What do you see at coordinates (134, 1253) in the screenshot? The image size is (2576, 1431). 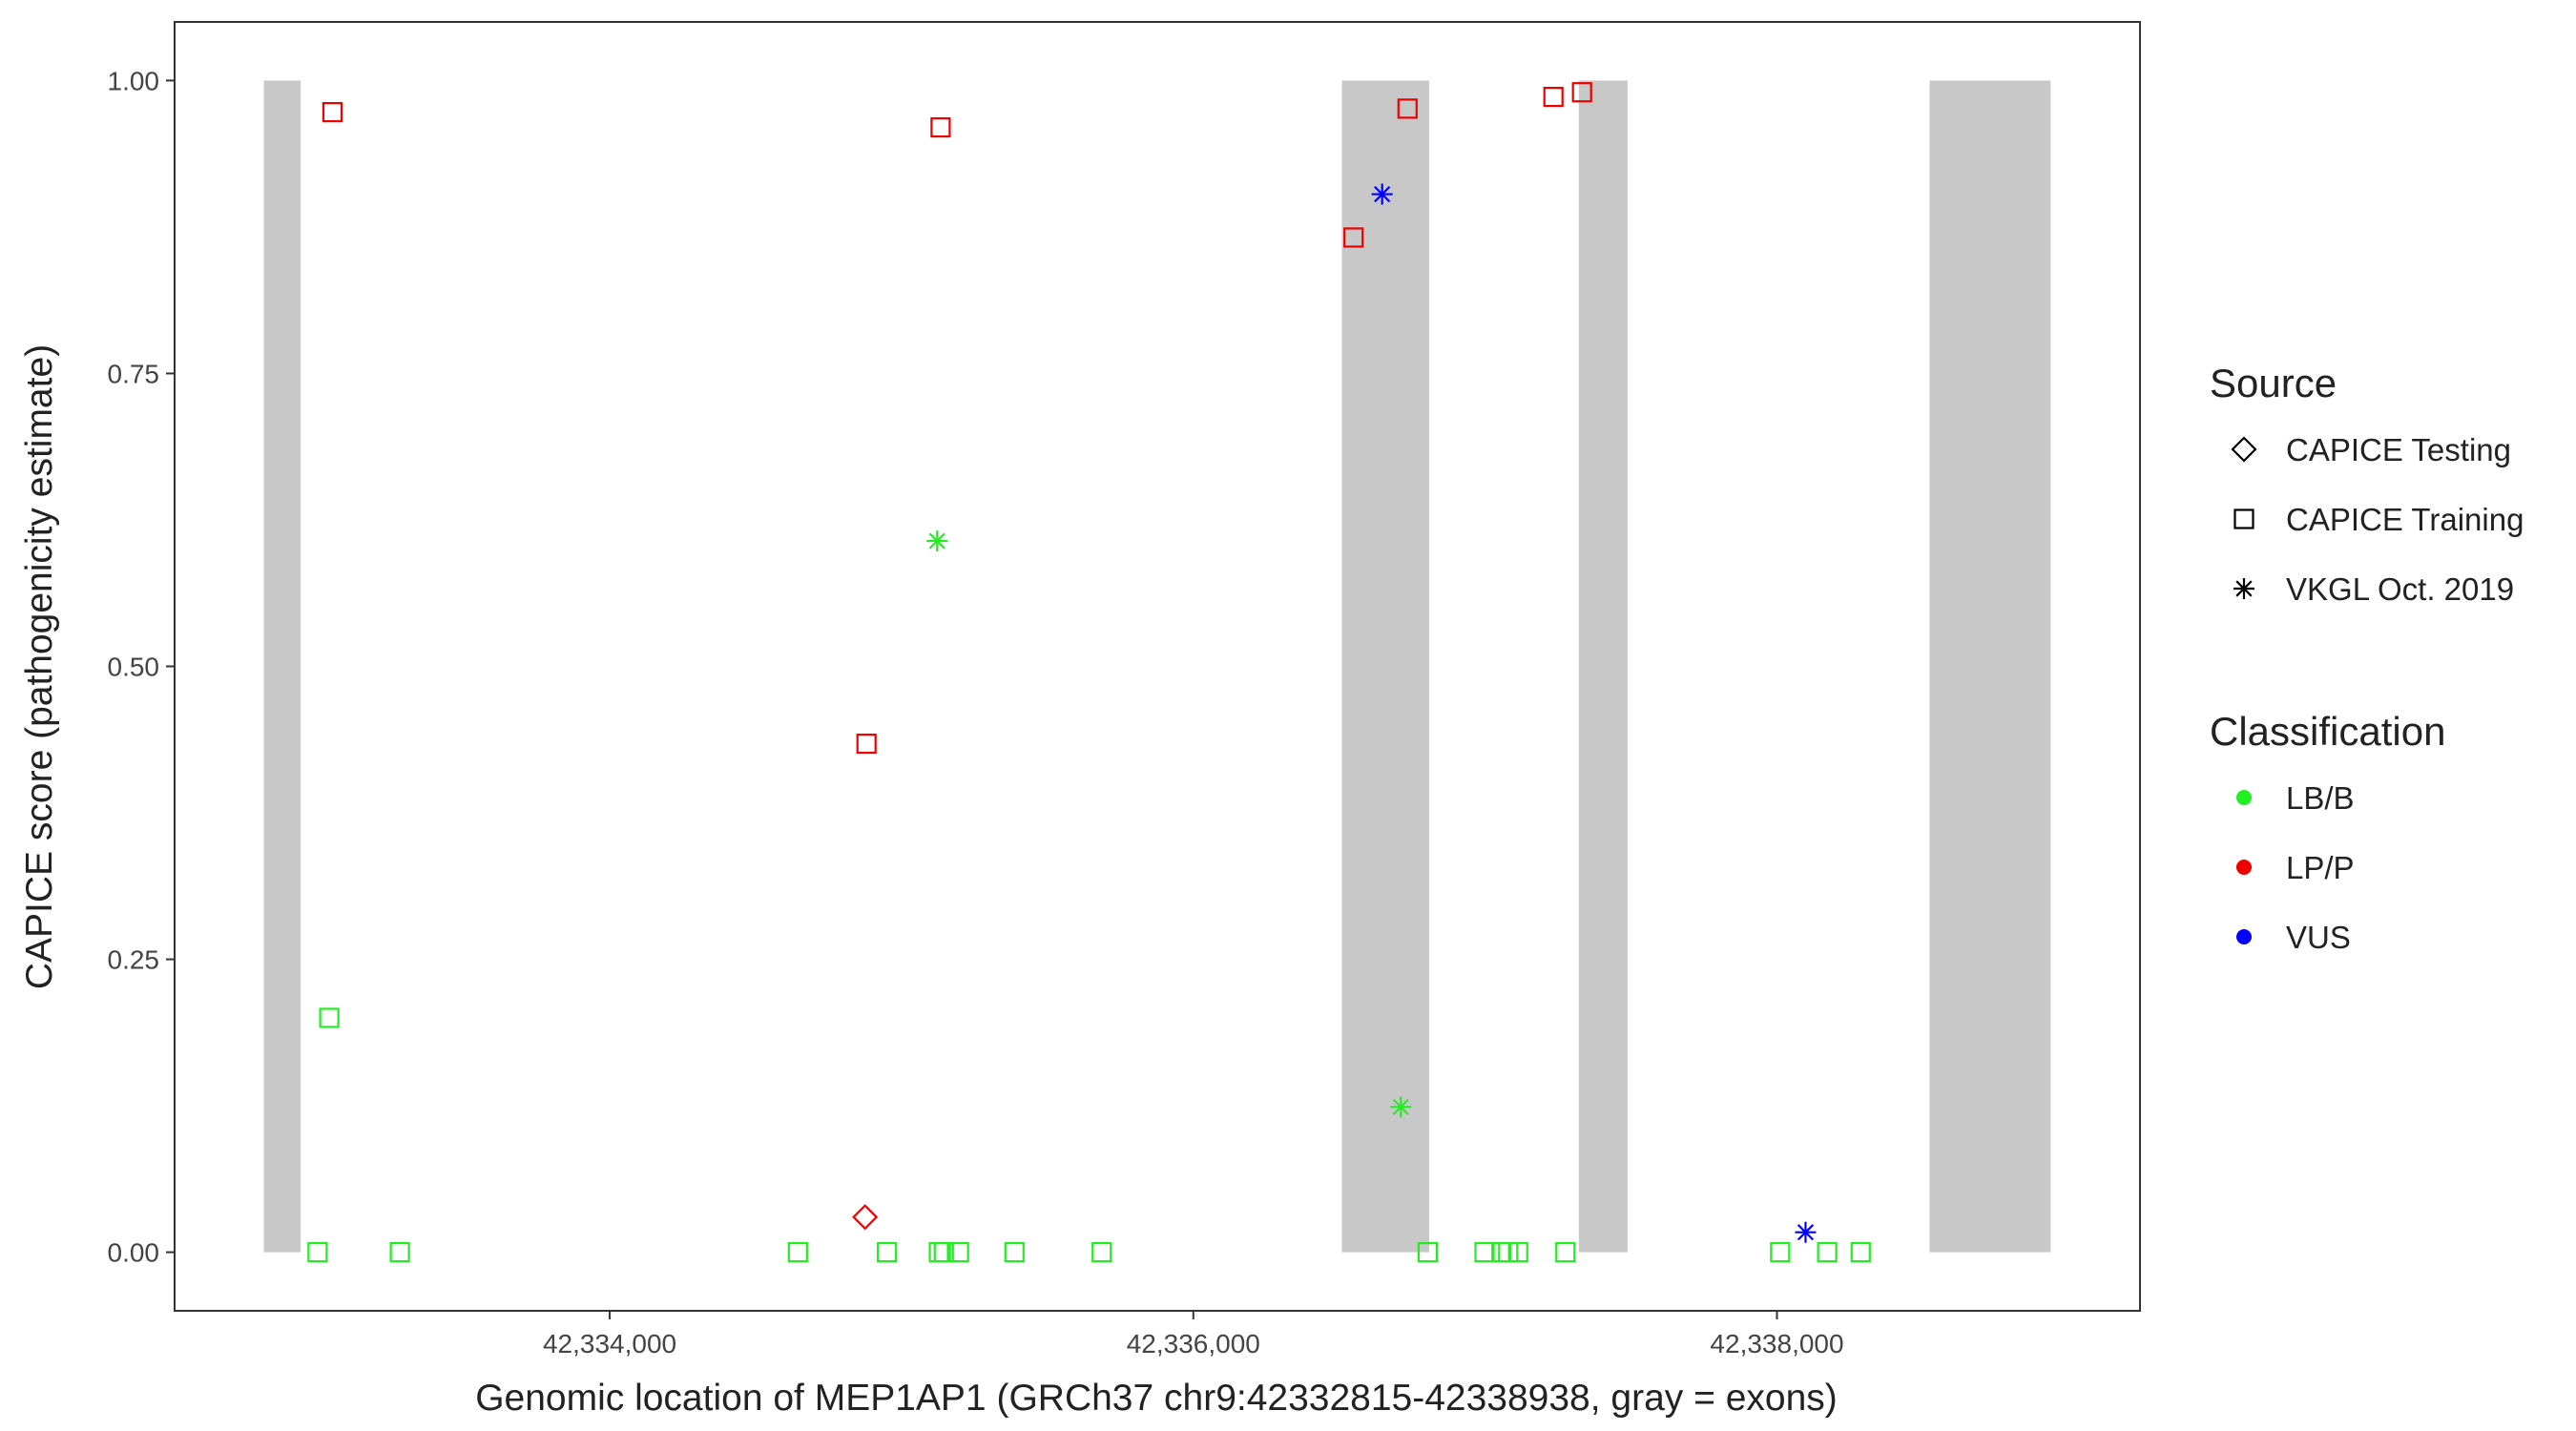 I see `y-tick-label: 0.00` at bounding box center [134, 1253].